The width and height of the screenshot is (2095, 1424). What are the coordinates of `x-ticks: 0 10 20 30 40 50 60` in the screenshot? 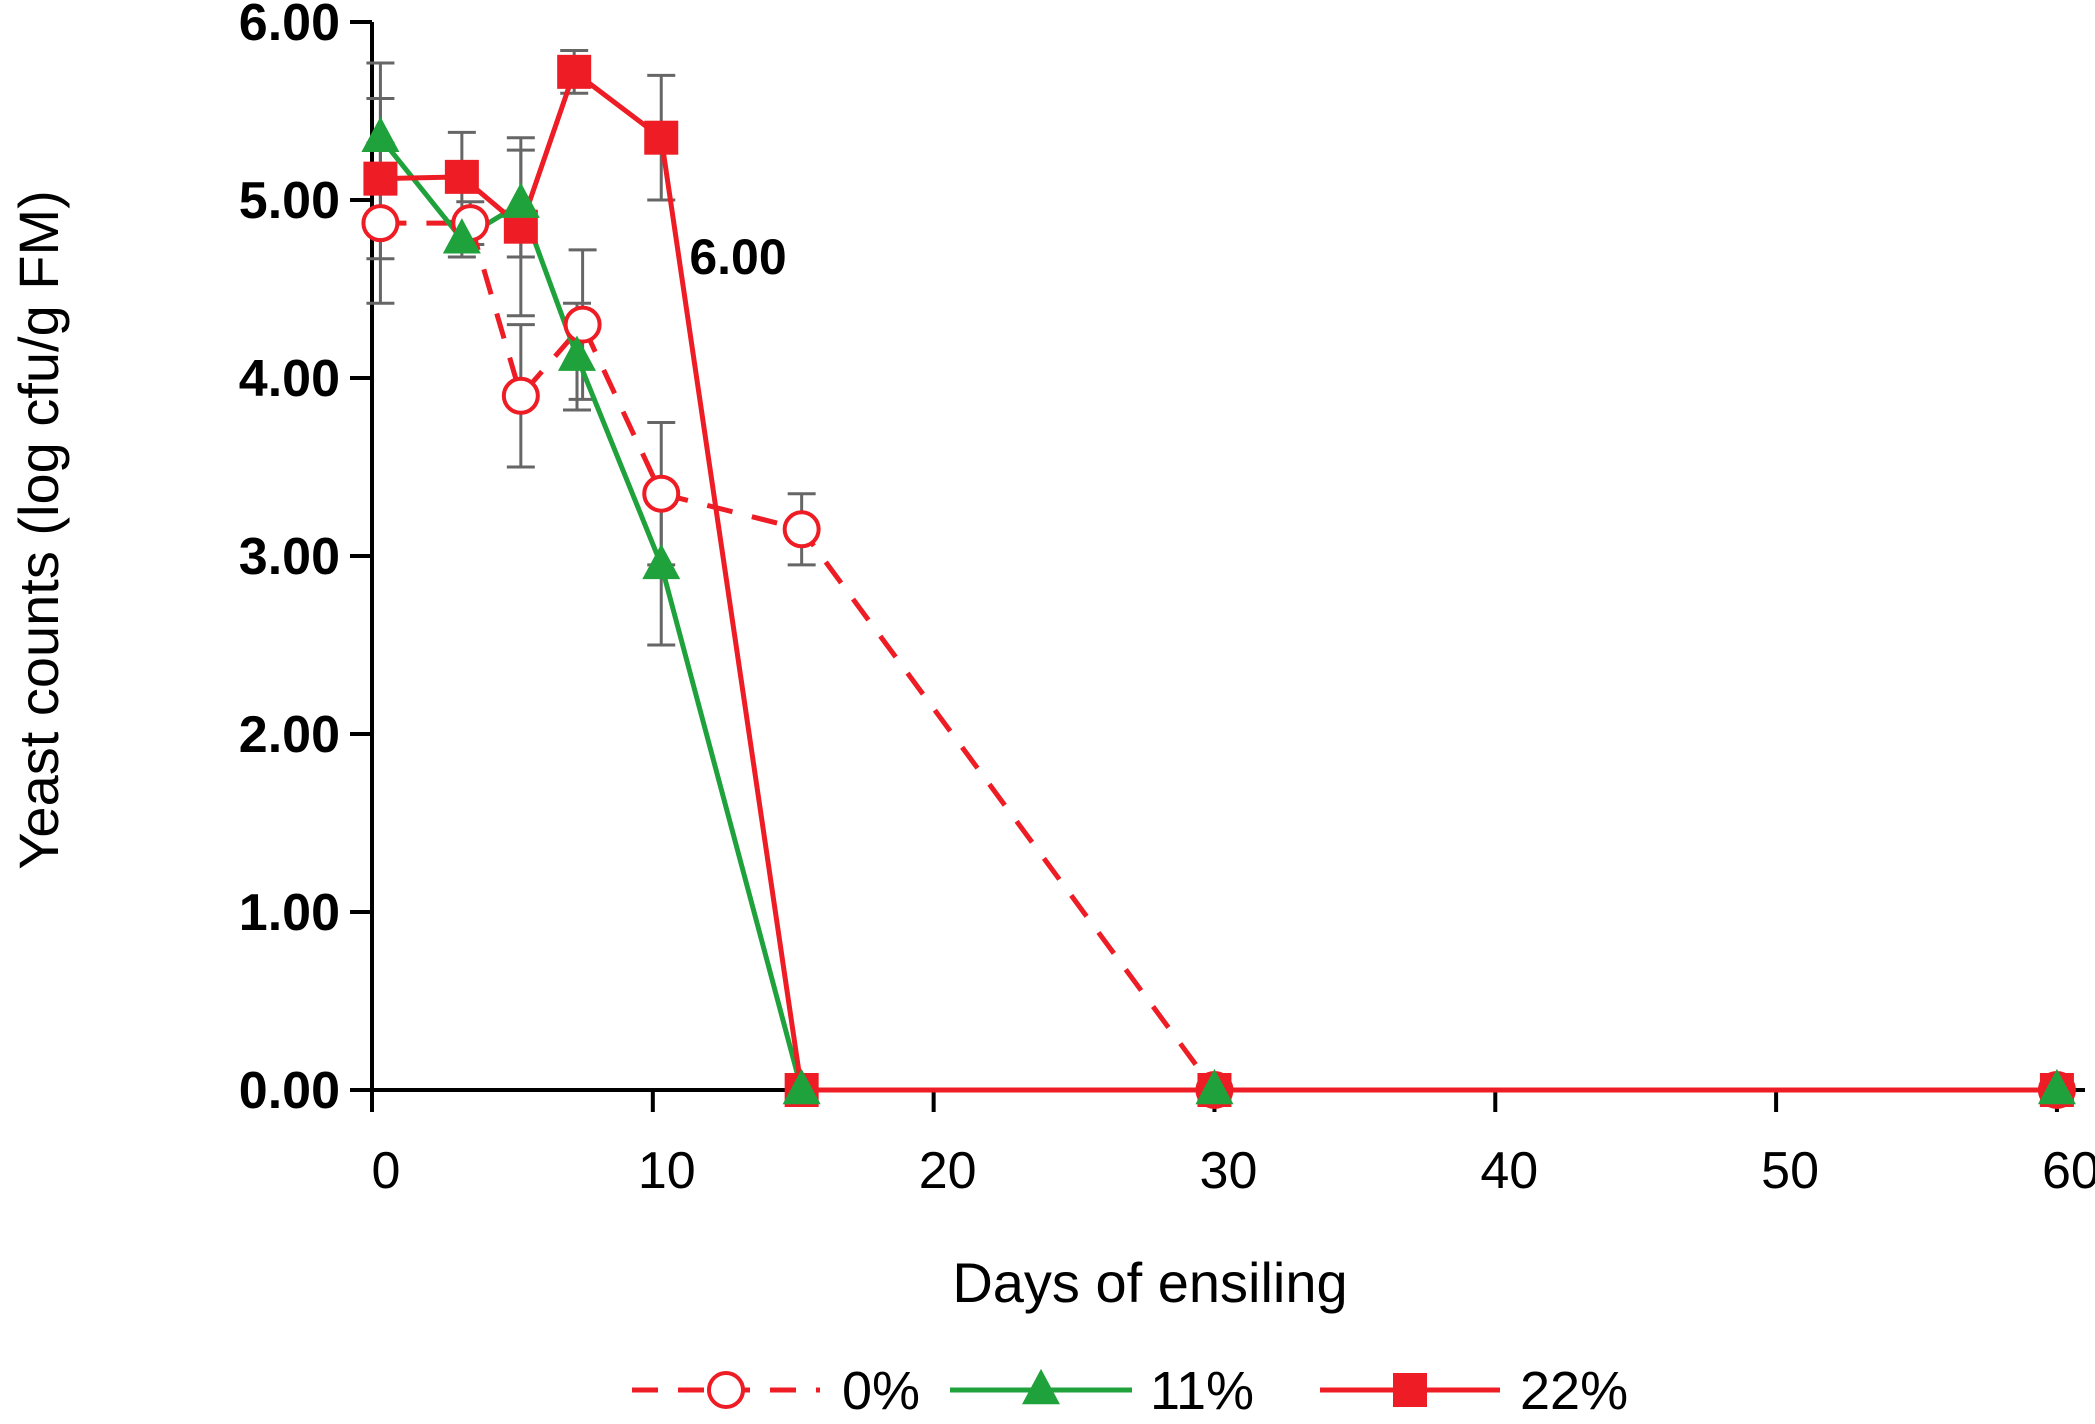 It's located at (1232, 1145).